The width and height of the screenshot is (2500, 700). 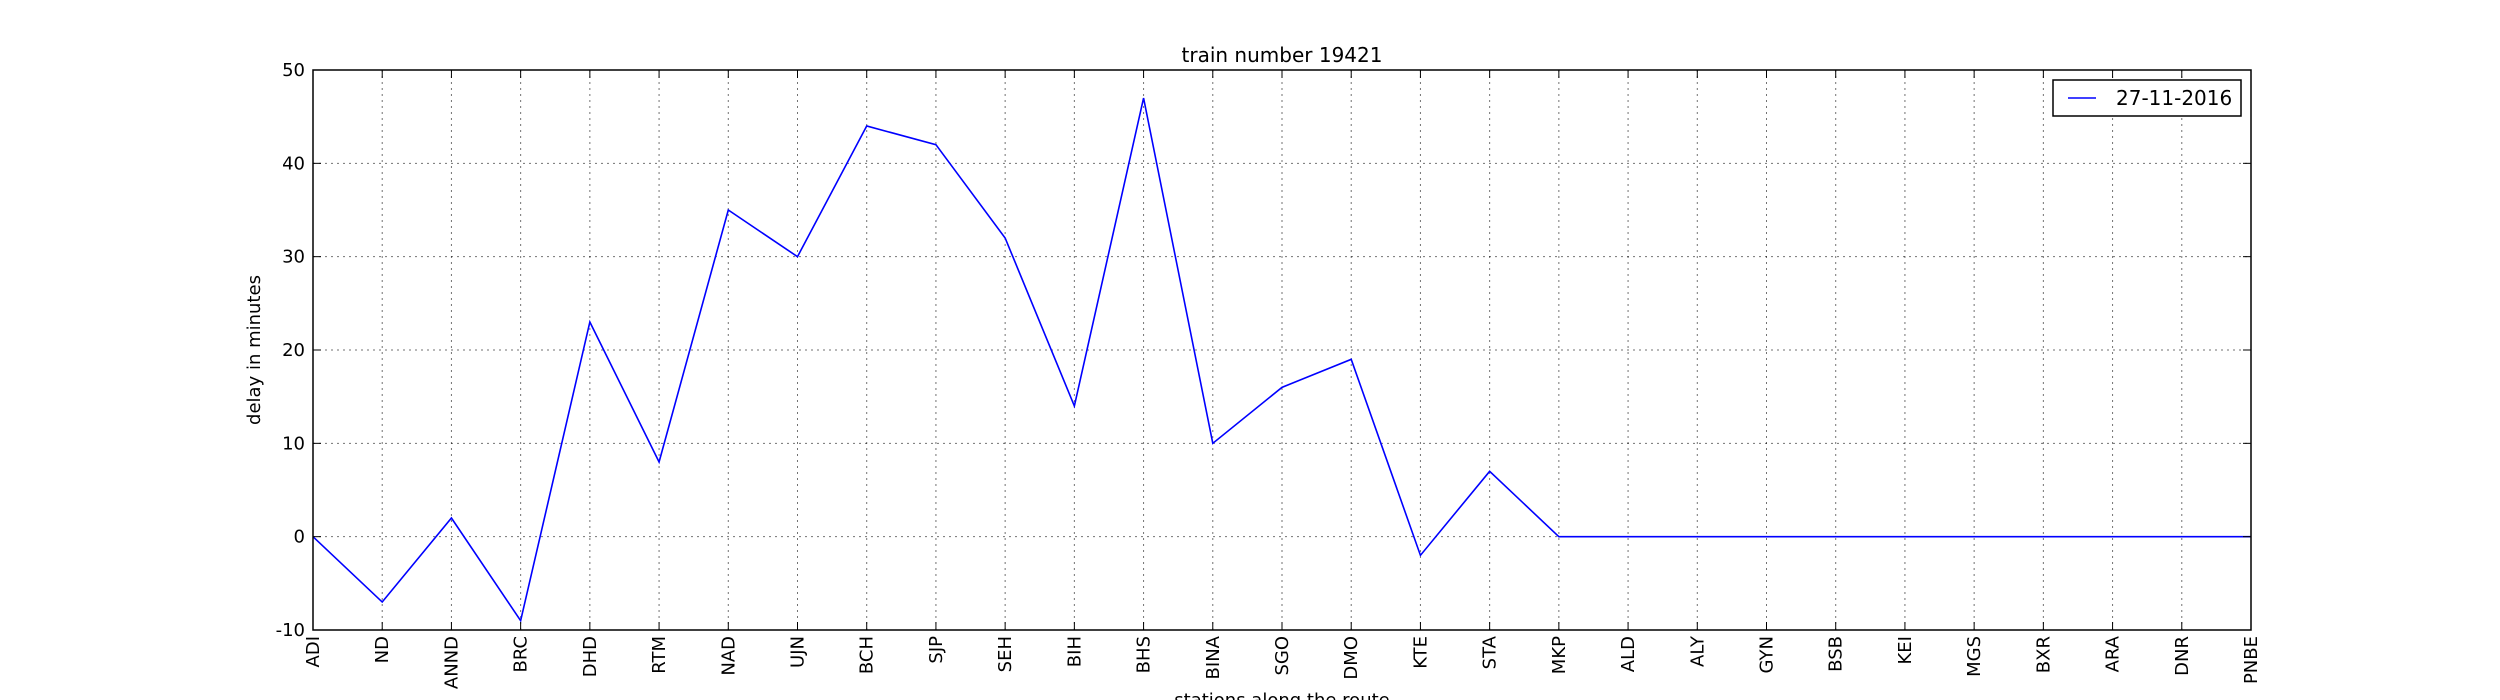 What do you see at coordinates (2251, 660) in the screenshot?
I see `x-tick-label: PNBE` at bounding box center [2251, 660].